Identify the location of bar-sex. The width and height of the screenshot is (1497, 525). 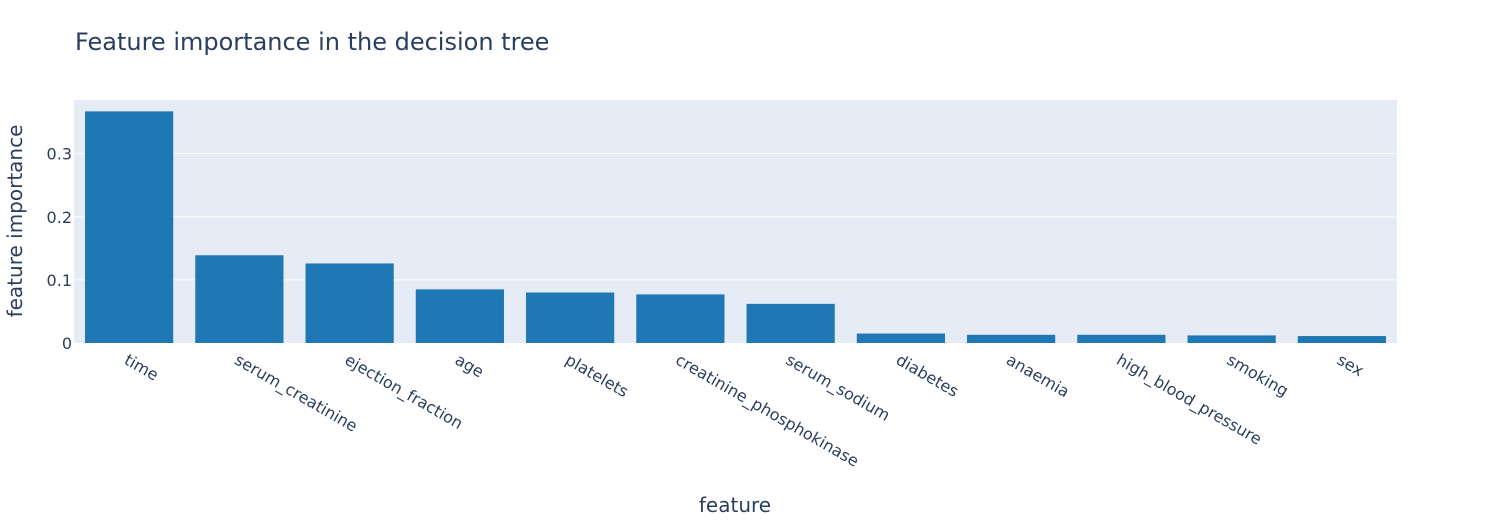
(1341, 339).